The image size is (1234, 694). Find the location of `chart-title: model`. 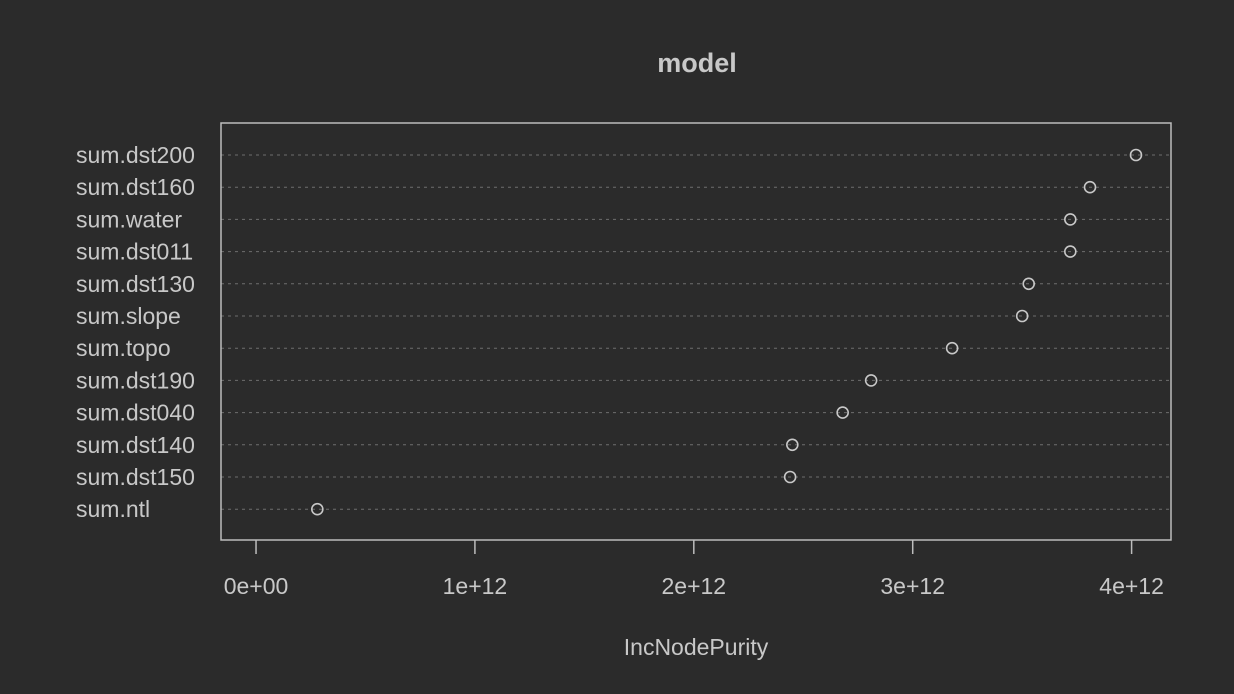

chart-title: model is located at coordinates (697, 63).